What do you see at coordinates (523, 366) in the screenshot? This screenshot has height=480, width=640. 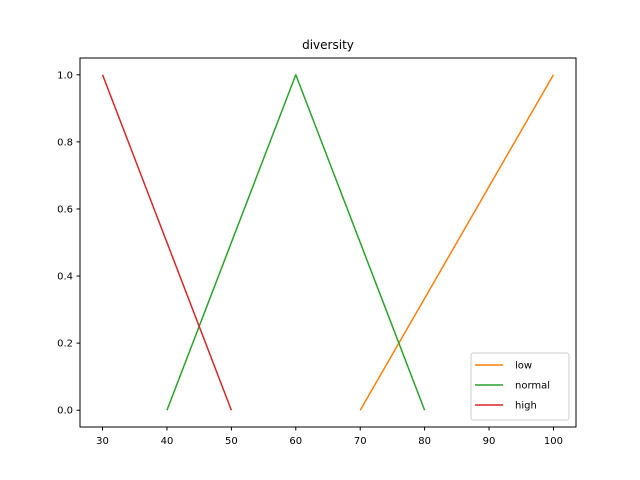 I see `legend-label-low: low` at bounding box center [523, 366].